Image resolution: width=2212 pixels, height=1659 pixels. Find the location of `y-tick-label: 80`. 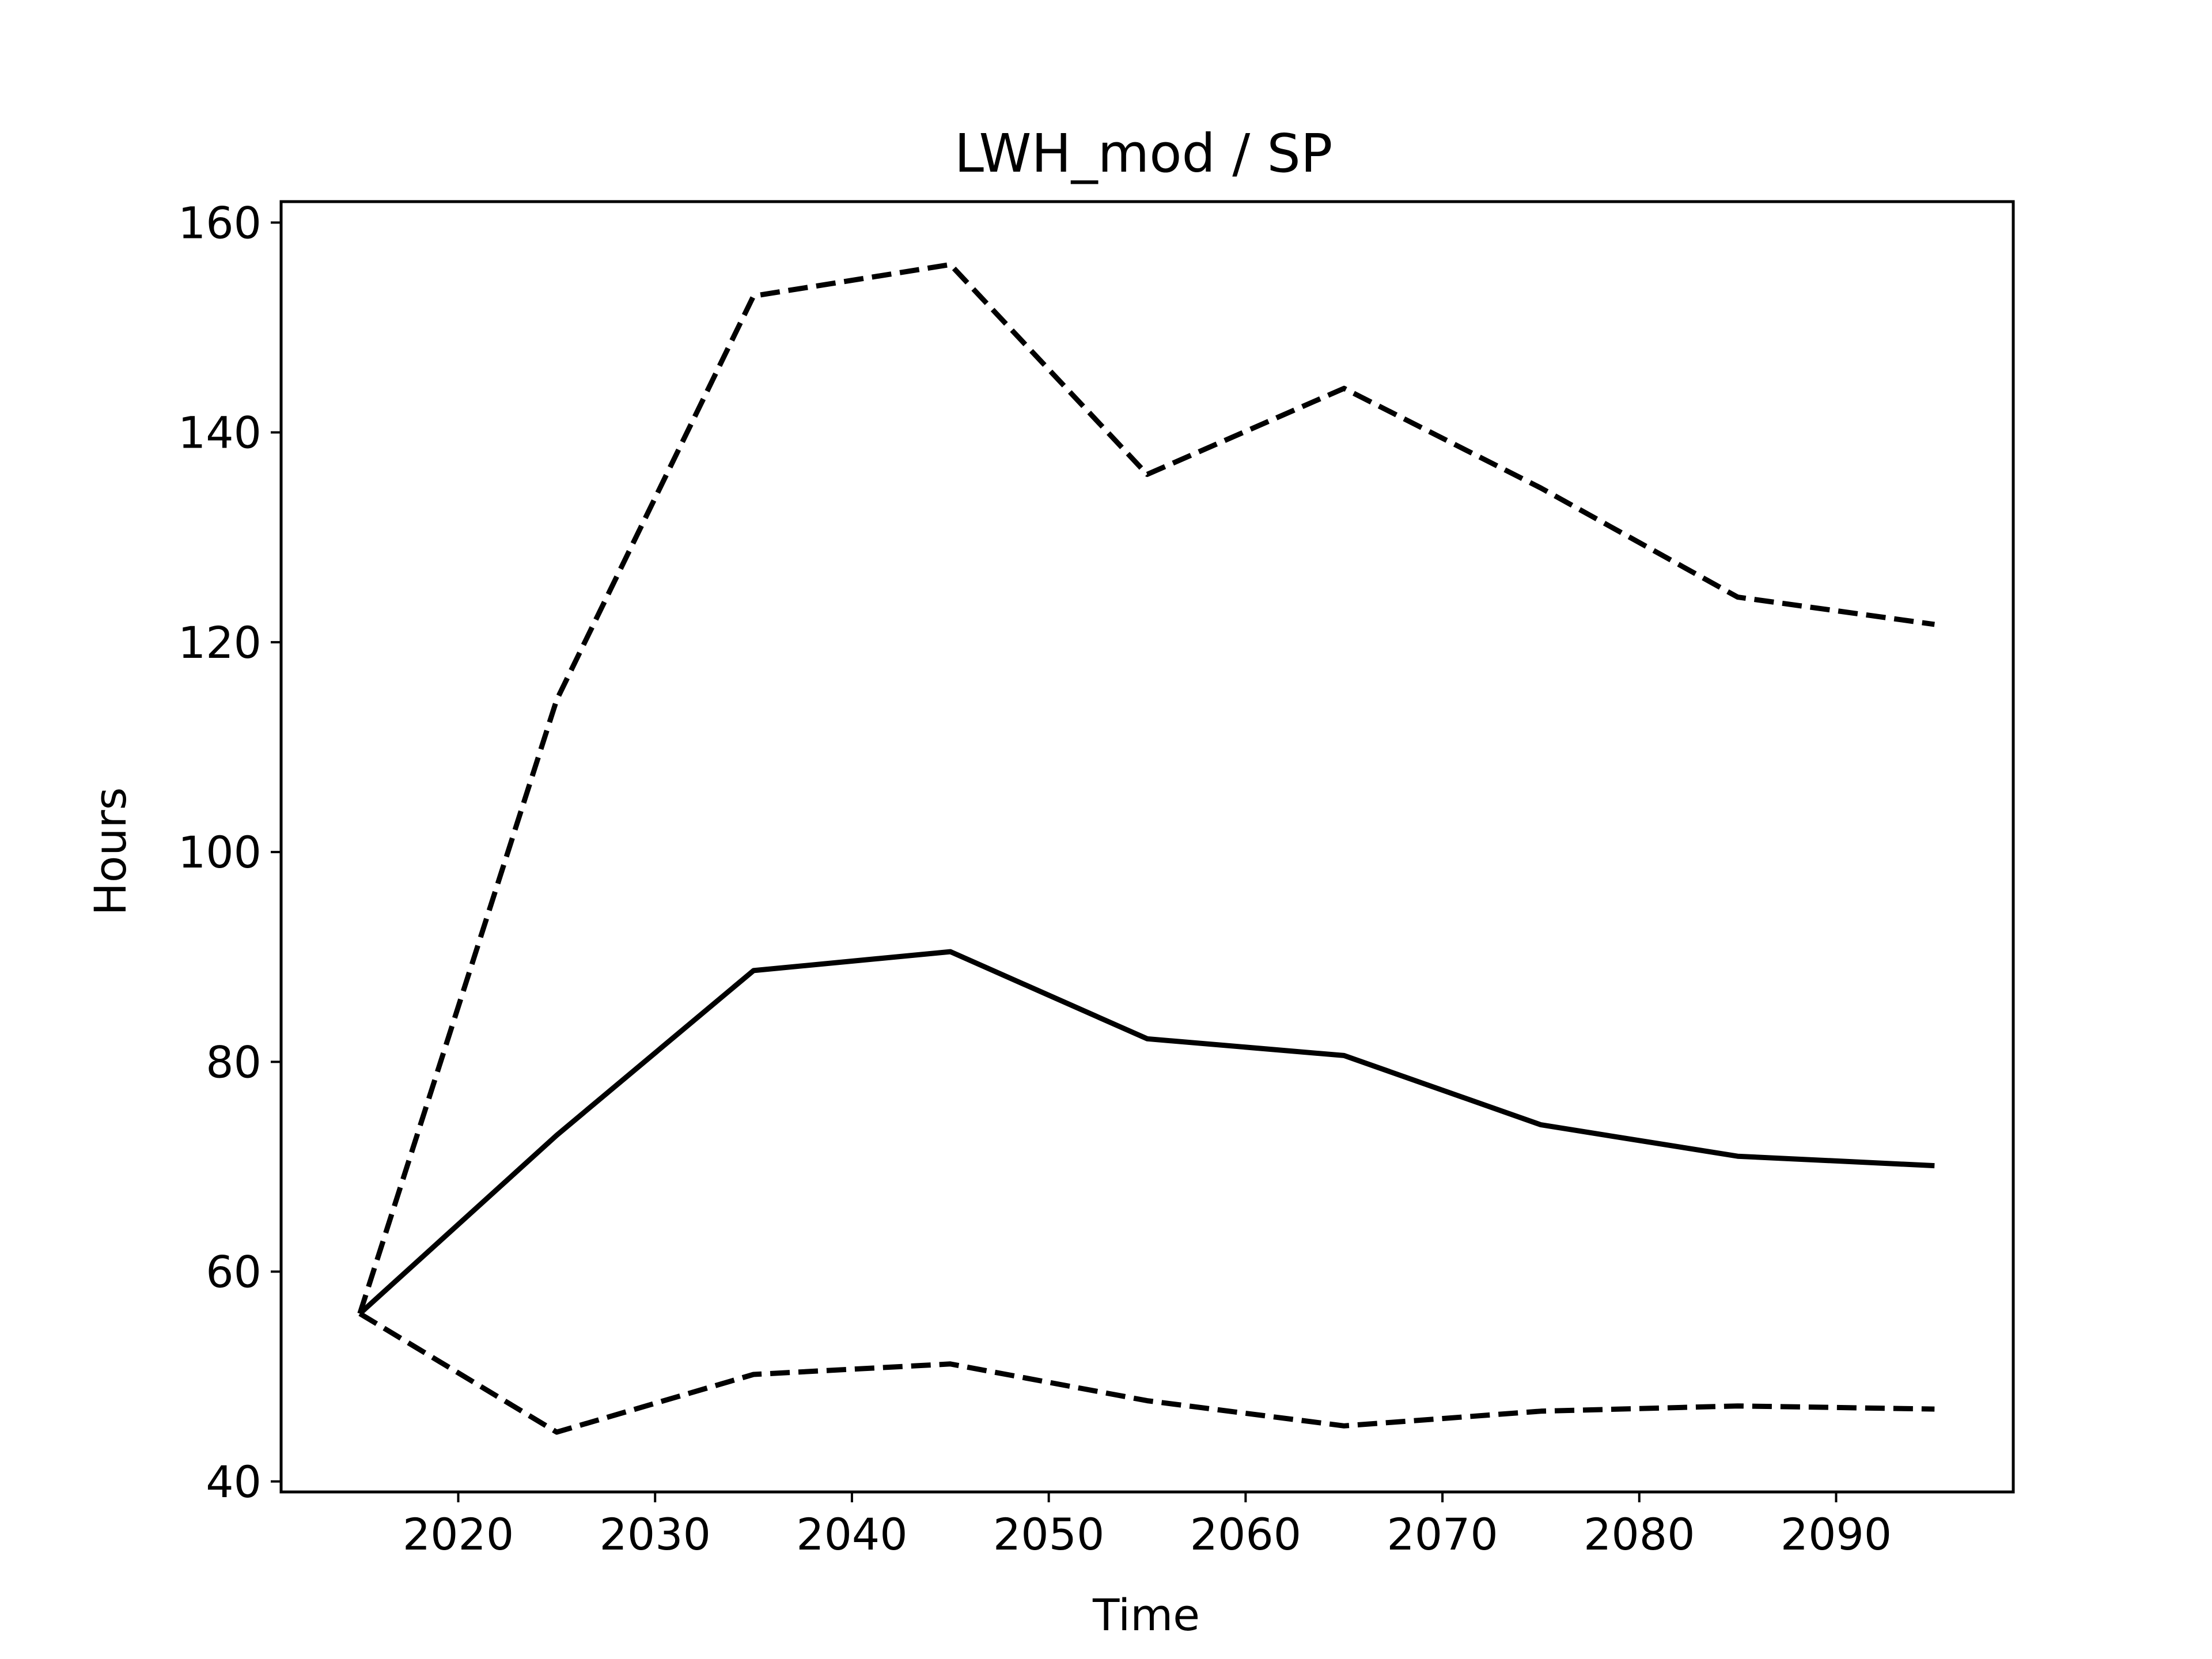

y-tick-label: 80 is located at coordinates (234, 1062).